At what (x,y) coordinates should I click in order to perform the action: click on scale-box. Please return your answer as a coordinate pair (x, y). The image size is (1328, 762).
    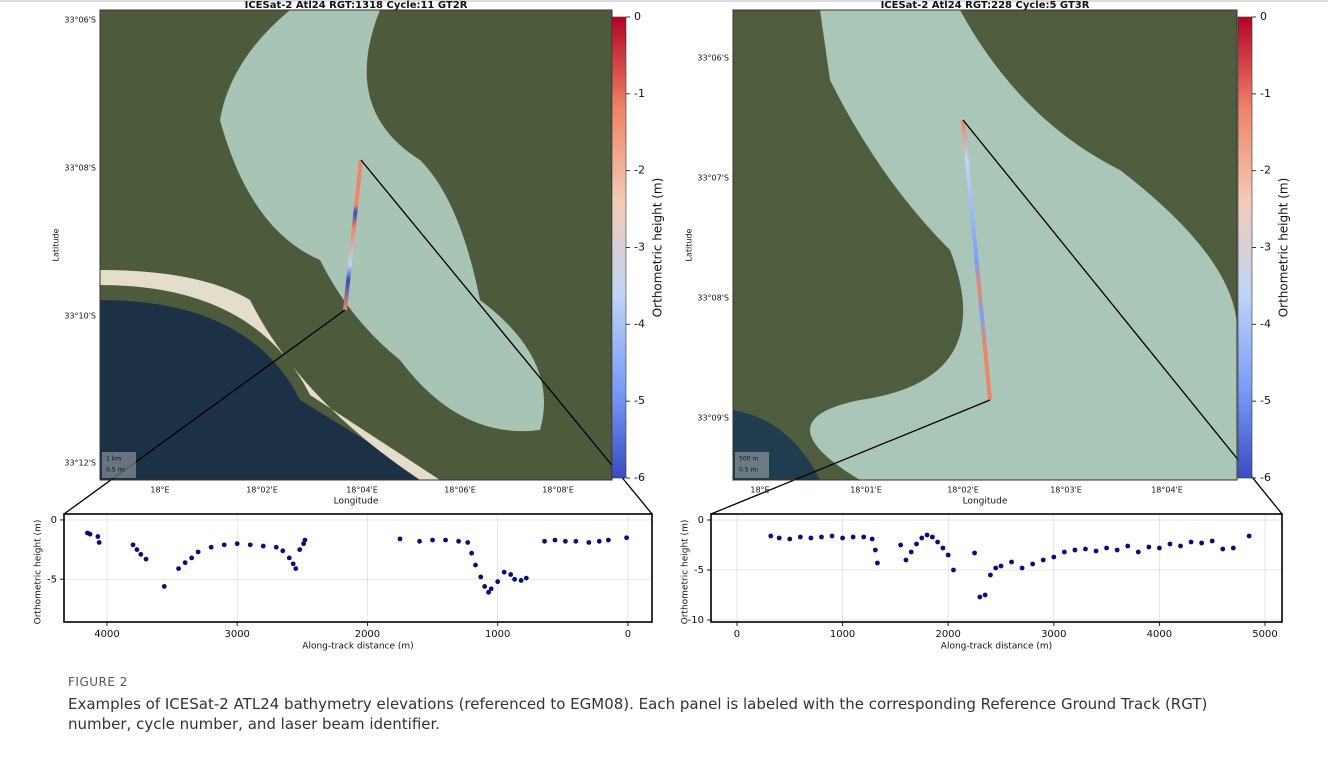
    Looking at the image, I should click on (119, 465).